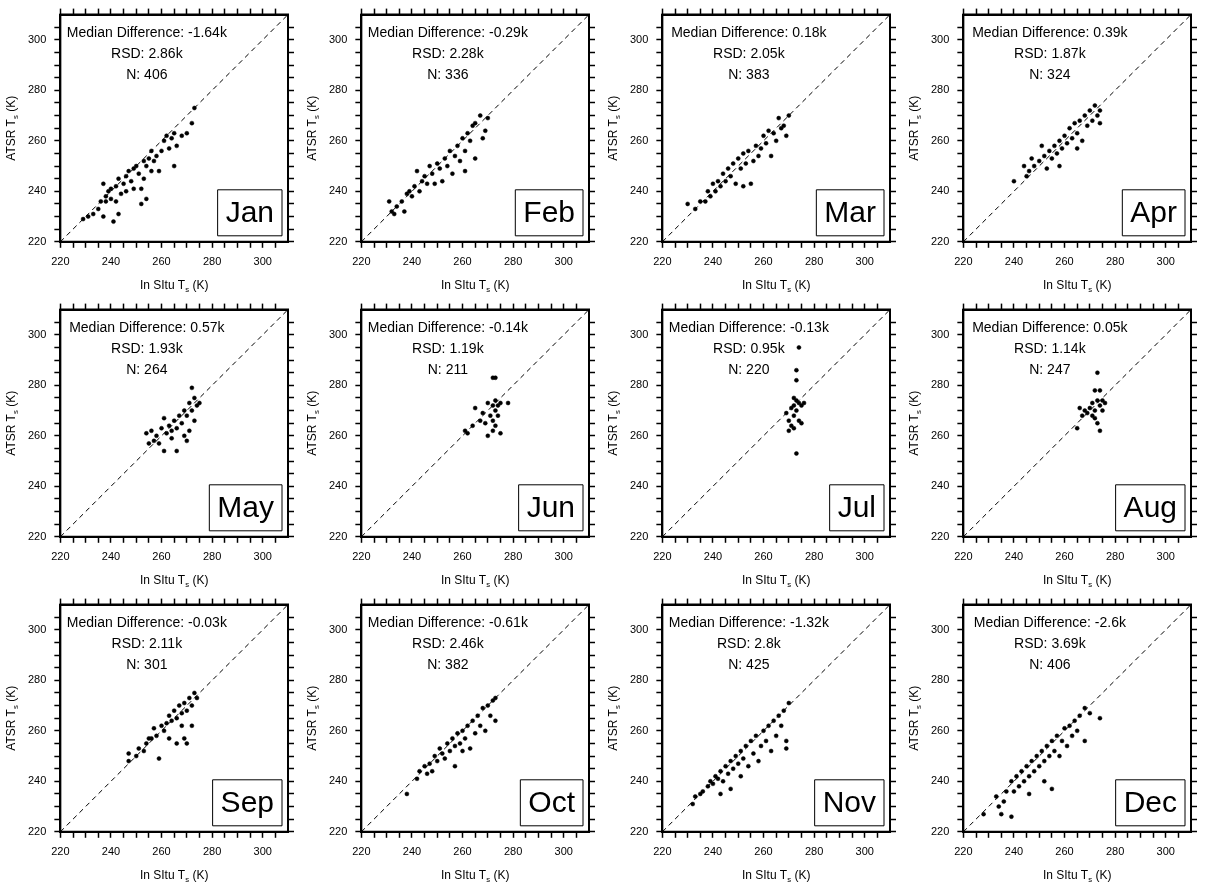 The width and height of the screenshot is (1207, 886). I want to click on annotation: Mar, so click(850, 212).